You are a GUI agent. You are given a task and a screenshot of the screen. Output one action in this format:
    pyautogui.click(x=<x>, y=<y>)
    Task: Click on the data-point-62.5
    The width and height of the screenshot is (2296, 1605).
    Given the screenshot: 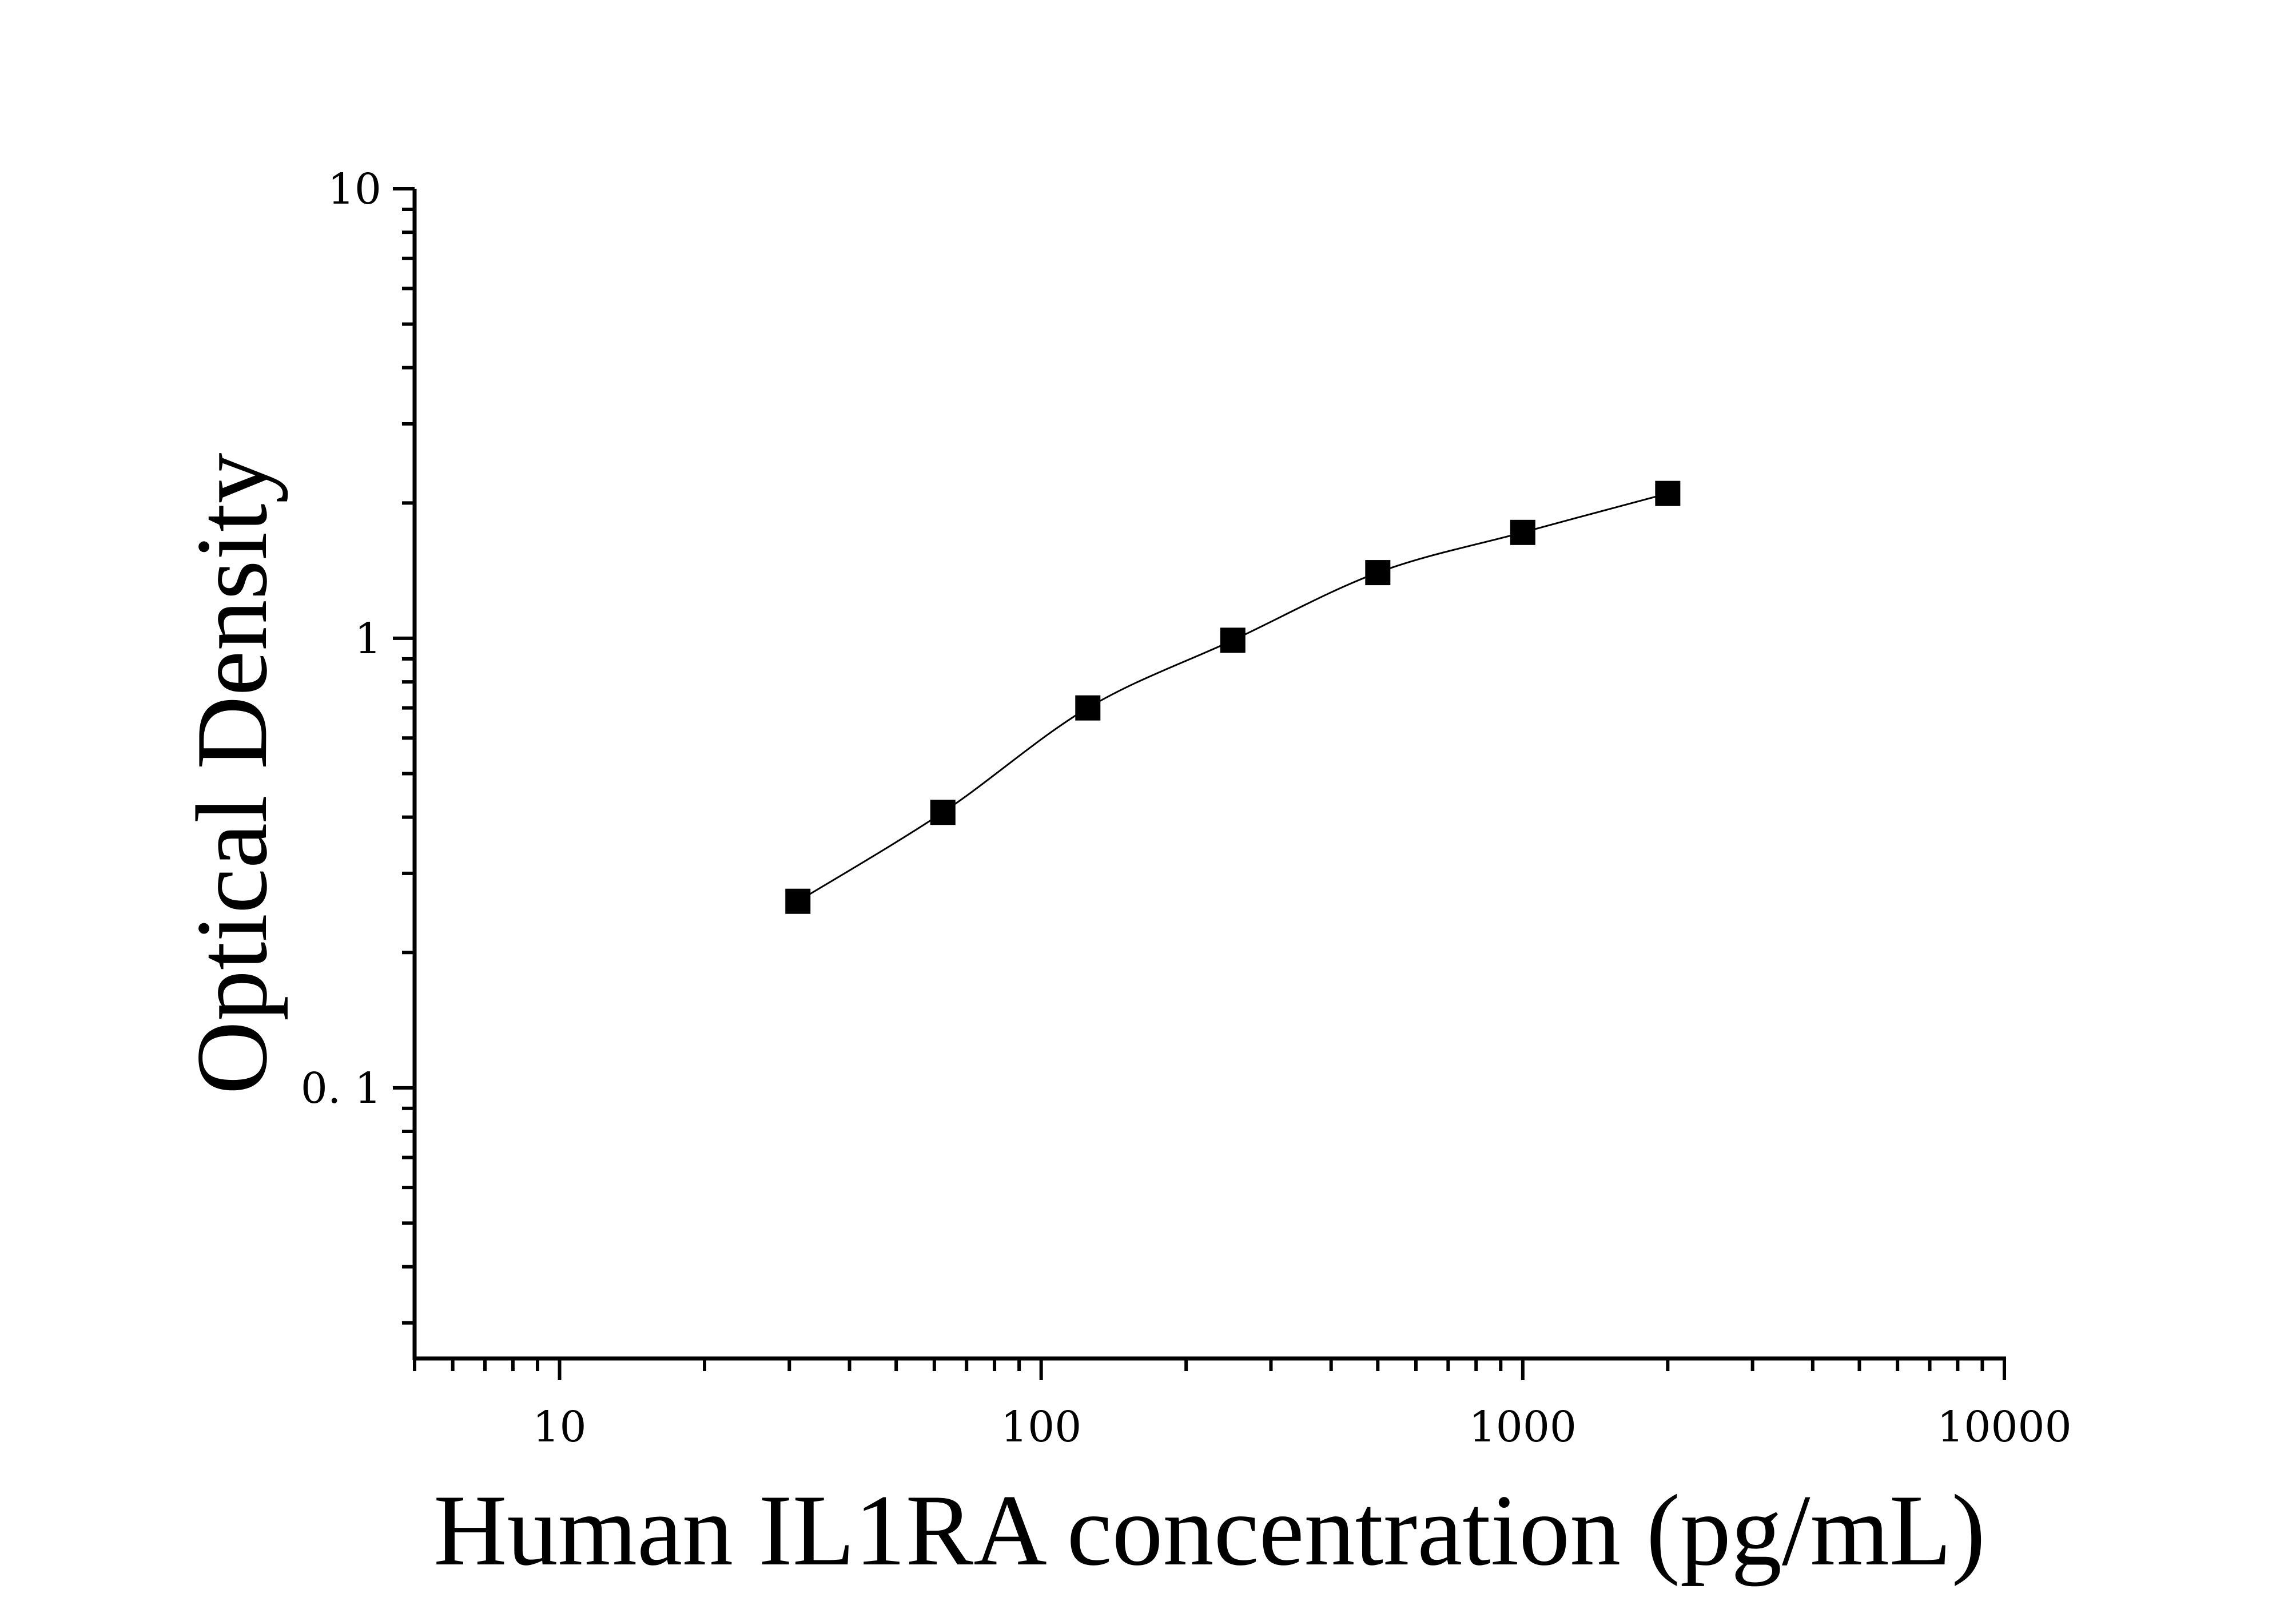 What is the action you would take?
    pyautogui.click(x=943, y=812)
    